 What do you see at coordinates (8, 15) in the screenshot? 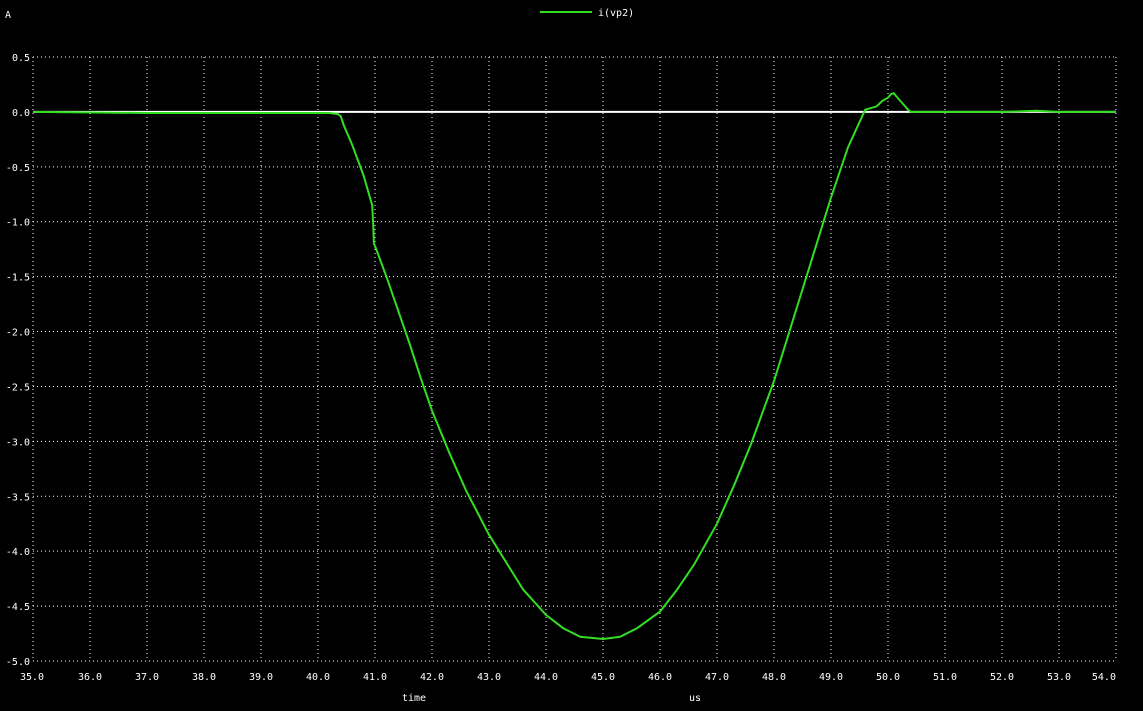
I see `y-axis-unit-label: A` at bounding box center [8, 15].